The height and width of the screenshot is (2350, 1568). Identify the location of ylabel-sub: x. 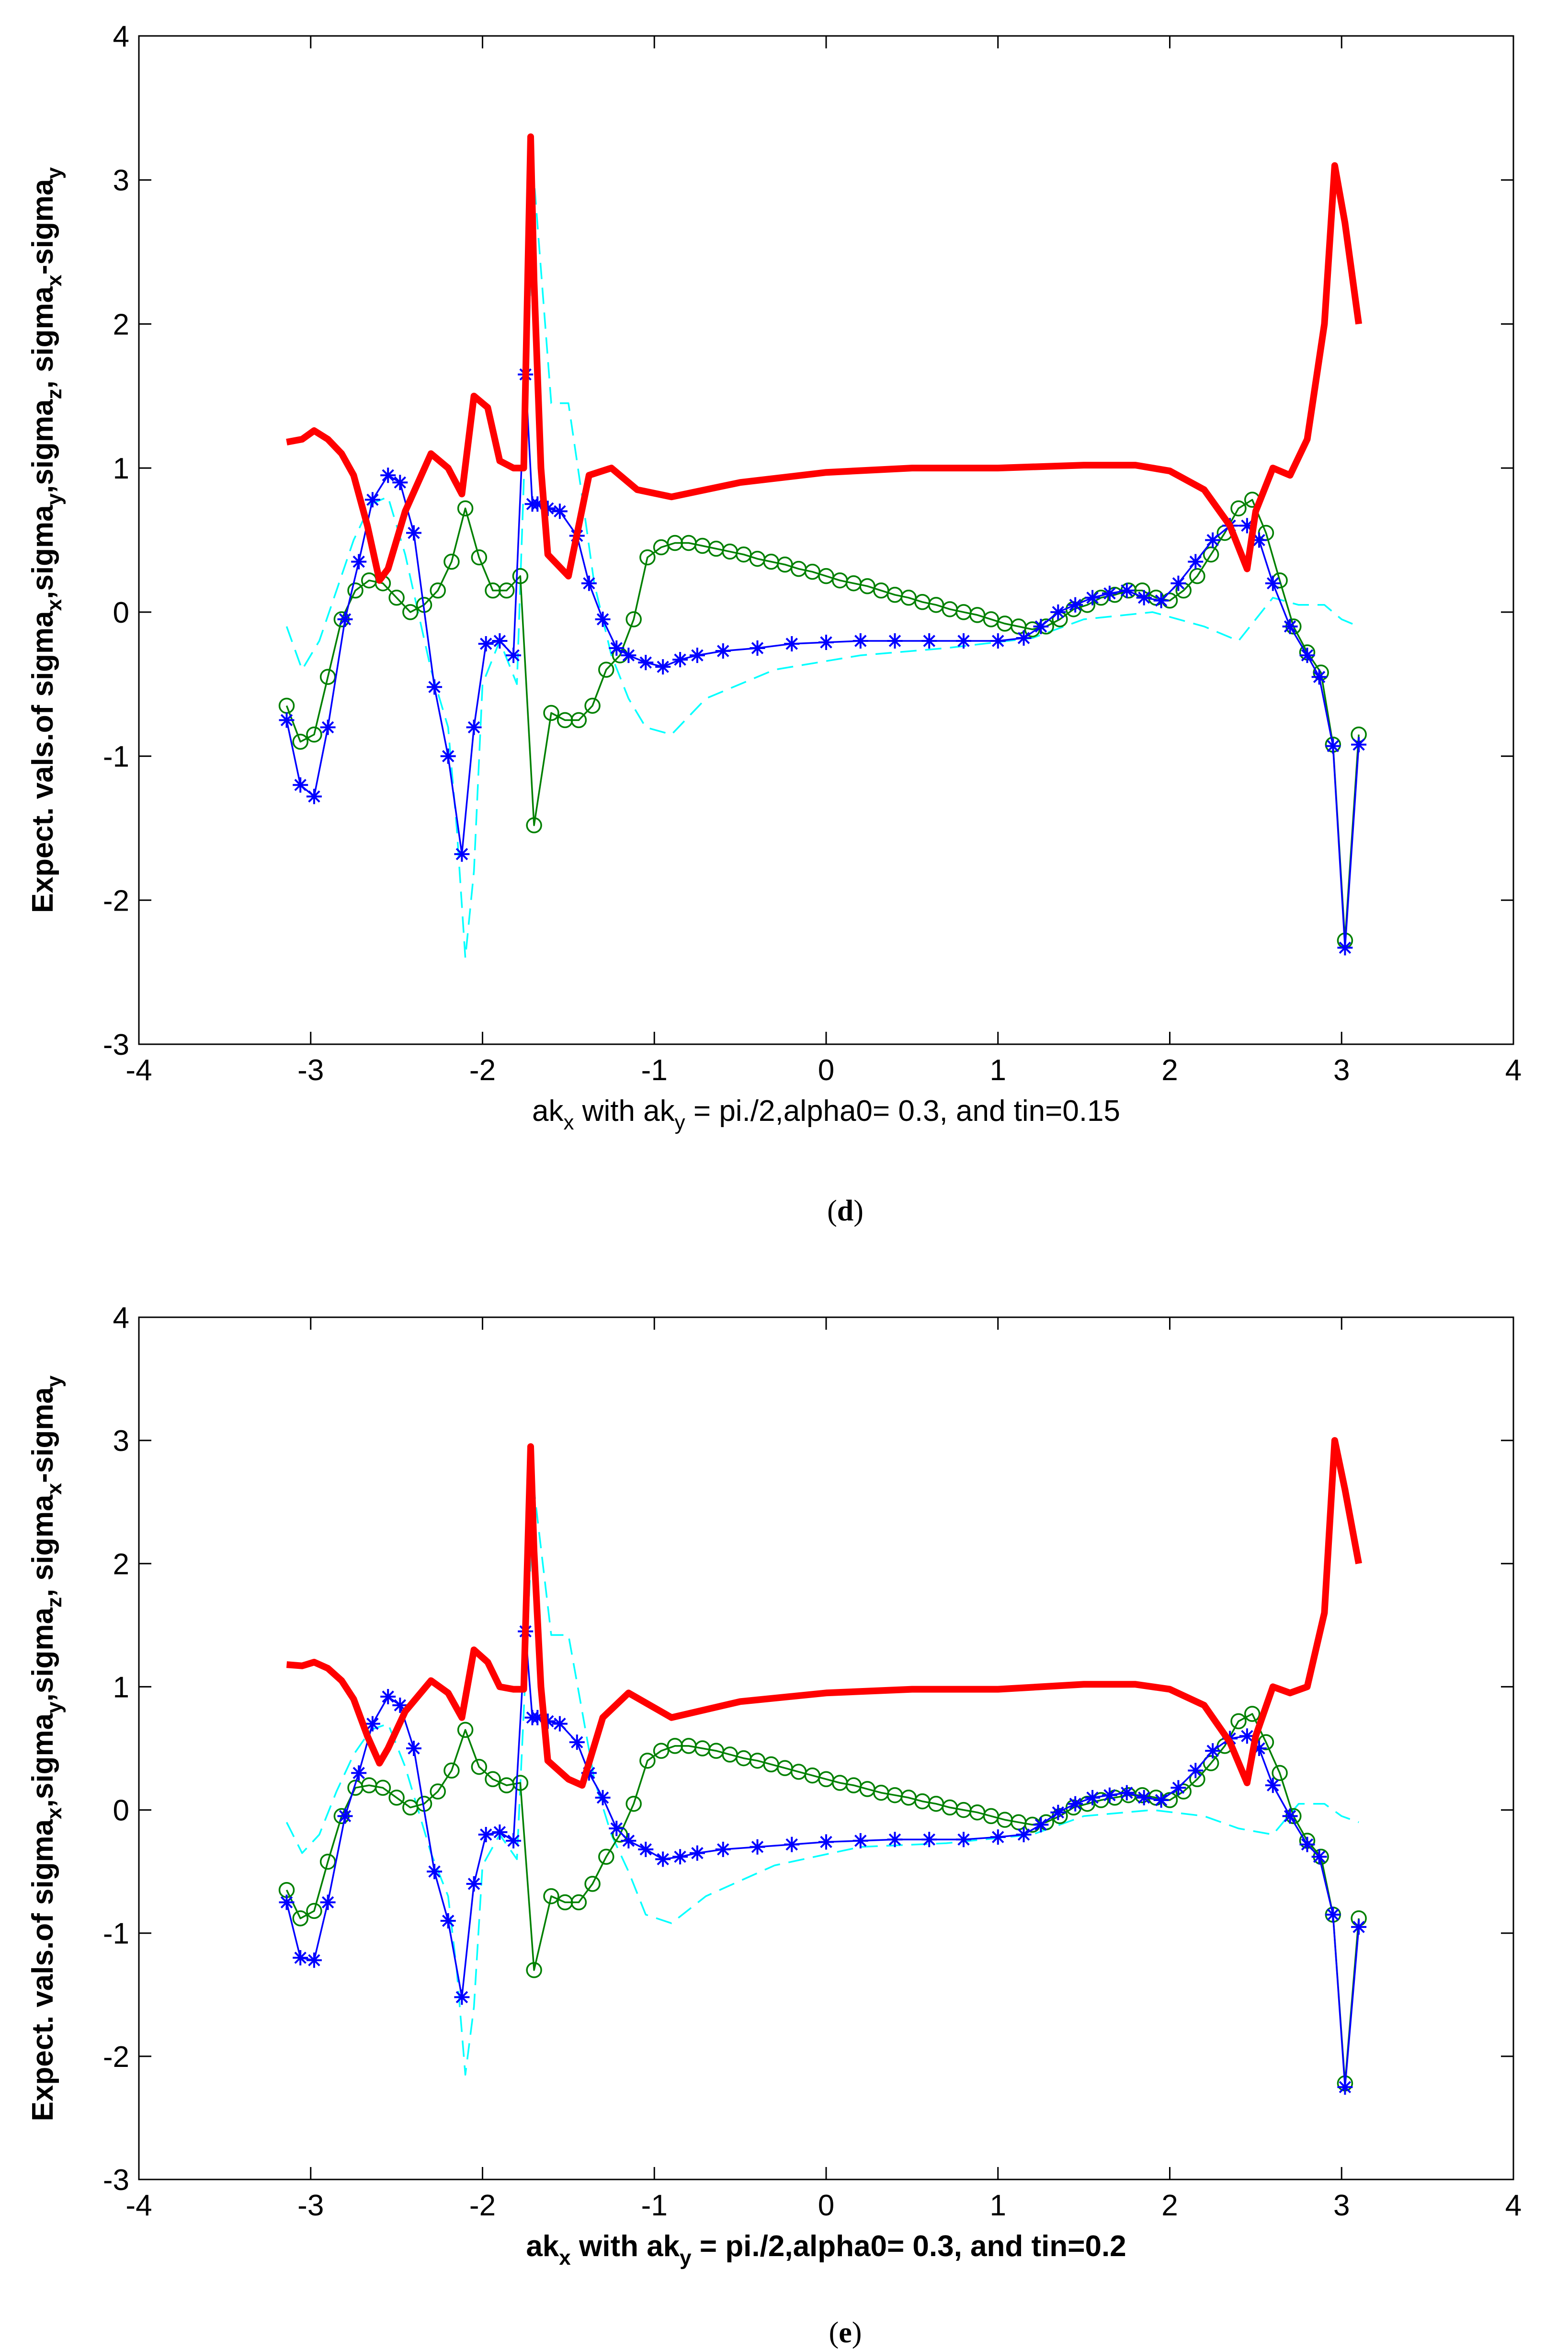
(54, 280).